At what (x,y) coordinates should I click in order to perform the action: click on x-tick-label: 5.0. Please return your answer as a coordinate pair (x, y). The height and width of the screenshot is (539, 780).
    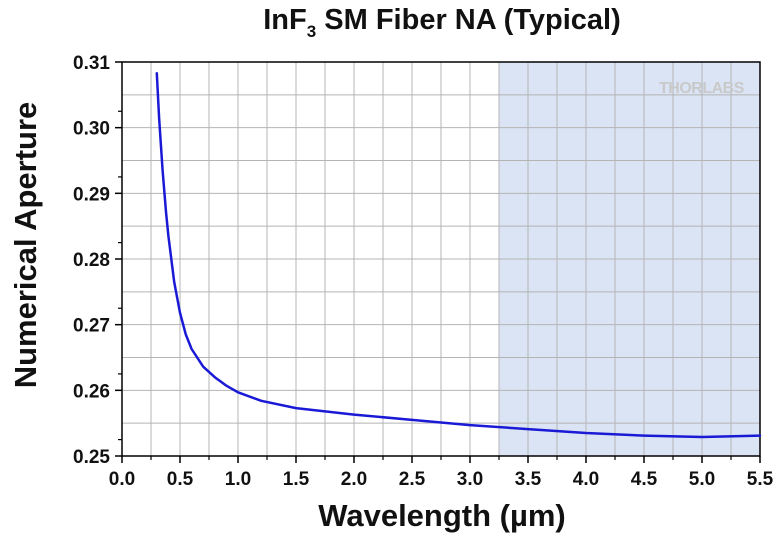
    Looking at the image, I should click on (702, 479).